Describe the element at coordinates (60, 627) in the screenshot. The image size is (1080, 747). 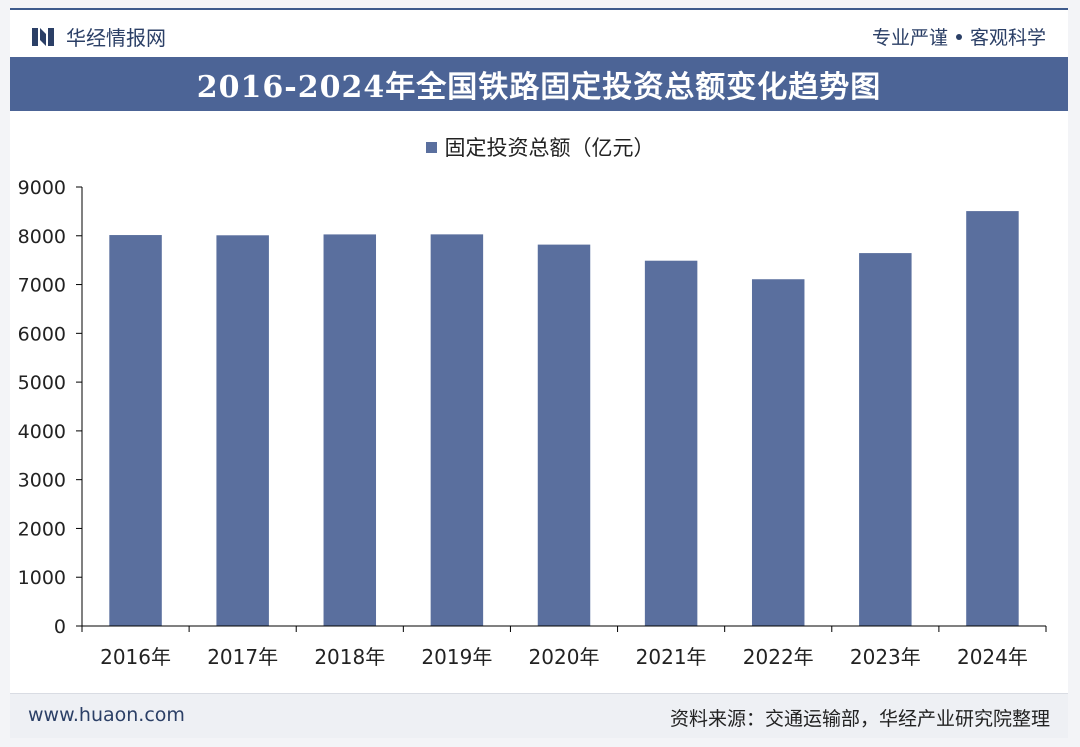
I see `y-tick-label: 0` at that location.